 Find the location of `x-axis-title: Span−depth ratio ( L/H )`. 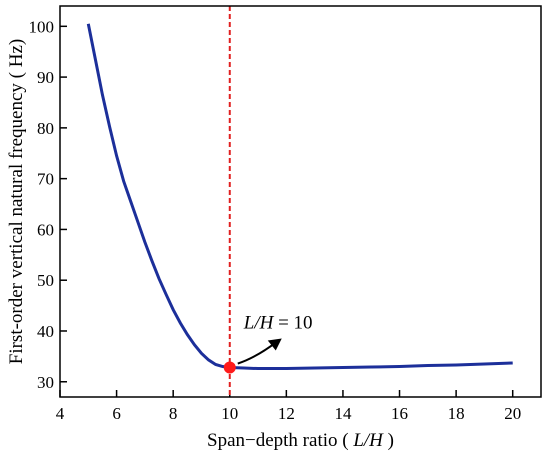

x-axis-title: Span−depth ratio ( L/H ) is located at coordinates (300, 440).